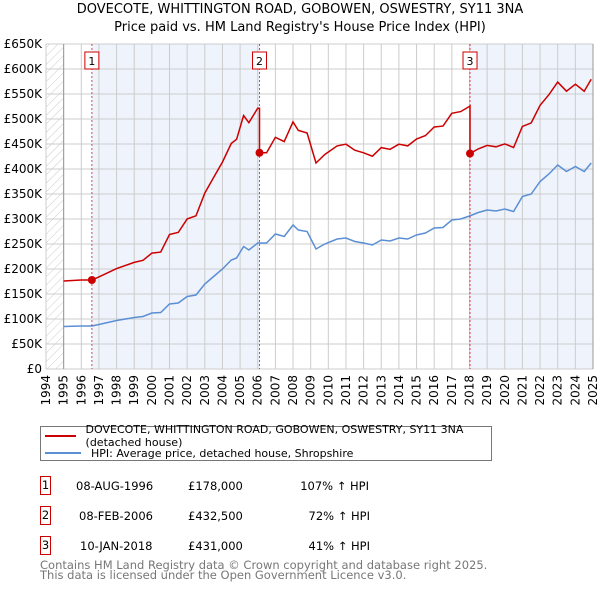 The width and height of the screenshot is (600, 590). Describe the element at coordinates (81, 390) in the screenshot. I see `x-tick-label: 1996` at that location.